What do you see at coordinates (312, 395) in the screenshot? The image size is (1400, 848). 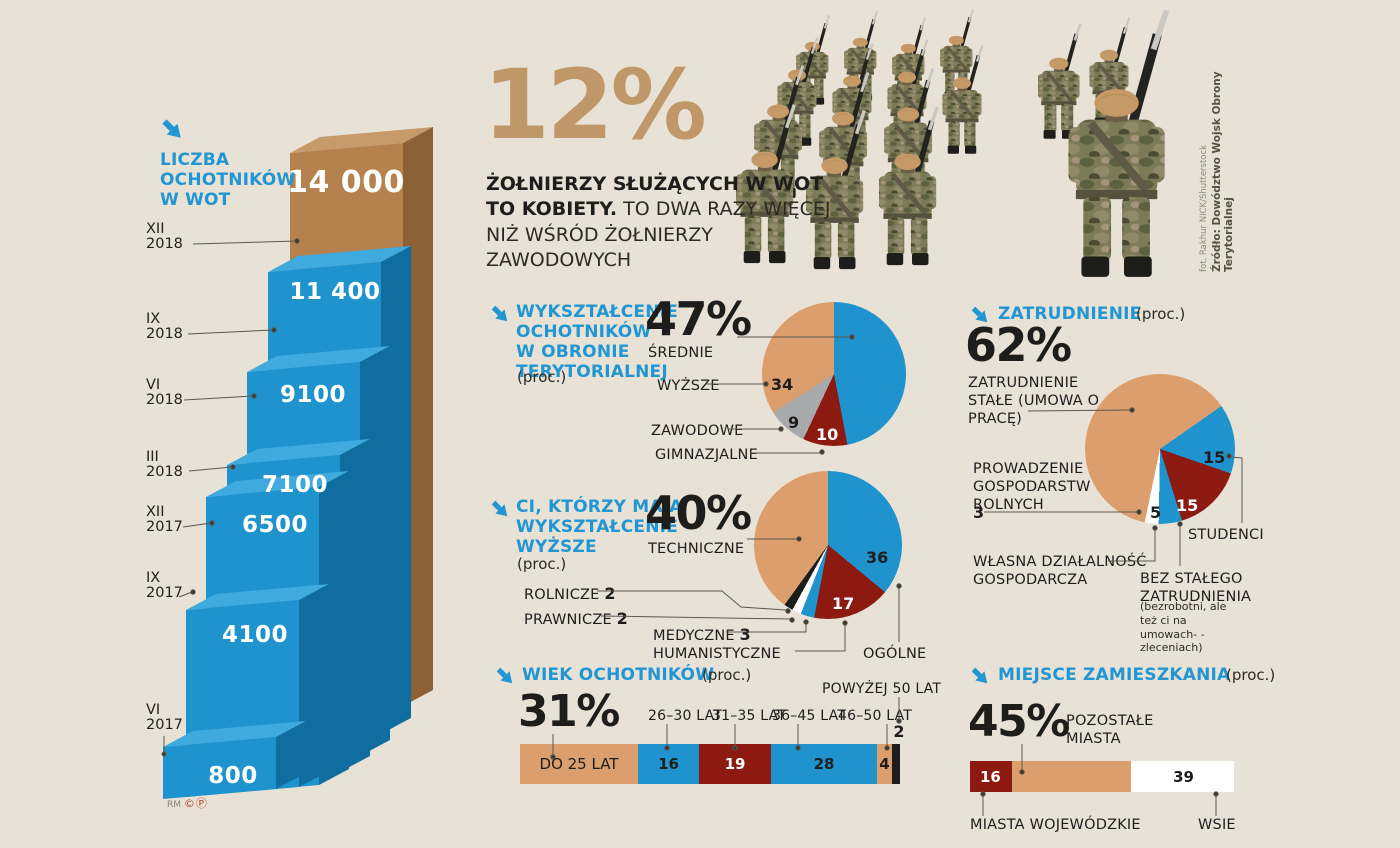 I see `bar-value-9100: 9100` at bounding box center [312, 395].